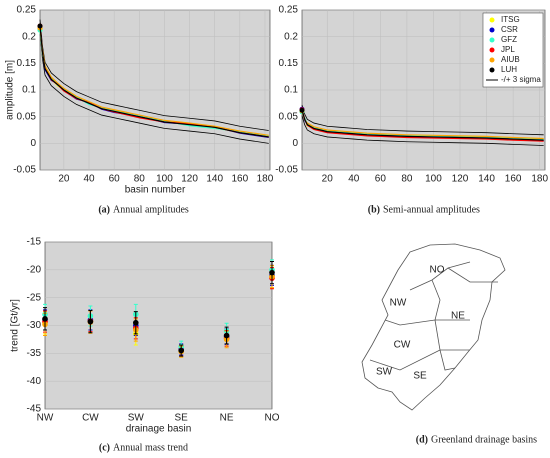 The width and height of the screenshot is (550, 458). What do you see at coordinates (521, 79) in the screenshot?
I see `legend-label: -/+ 3 sigma` at bounding box center [521, 79].